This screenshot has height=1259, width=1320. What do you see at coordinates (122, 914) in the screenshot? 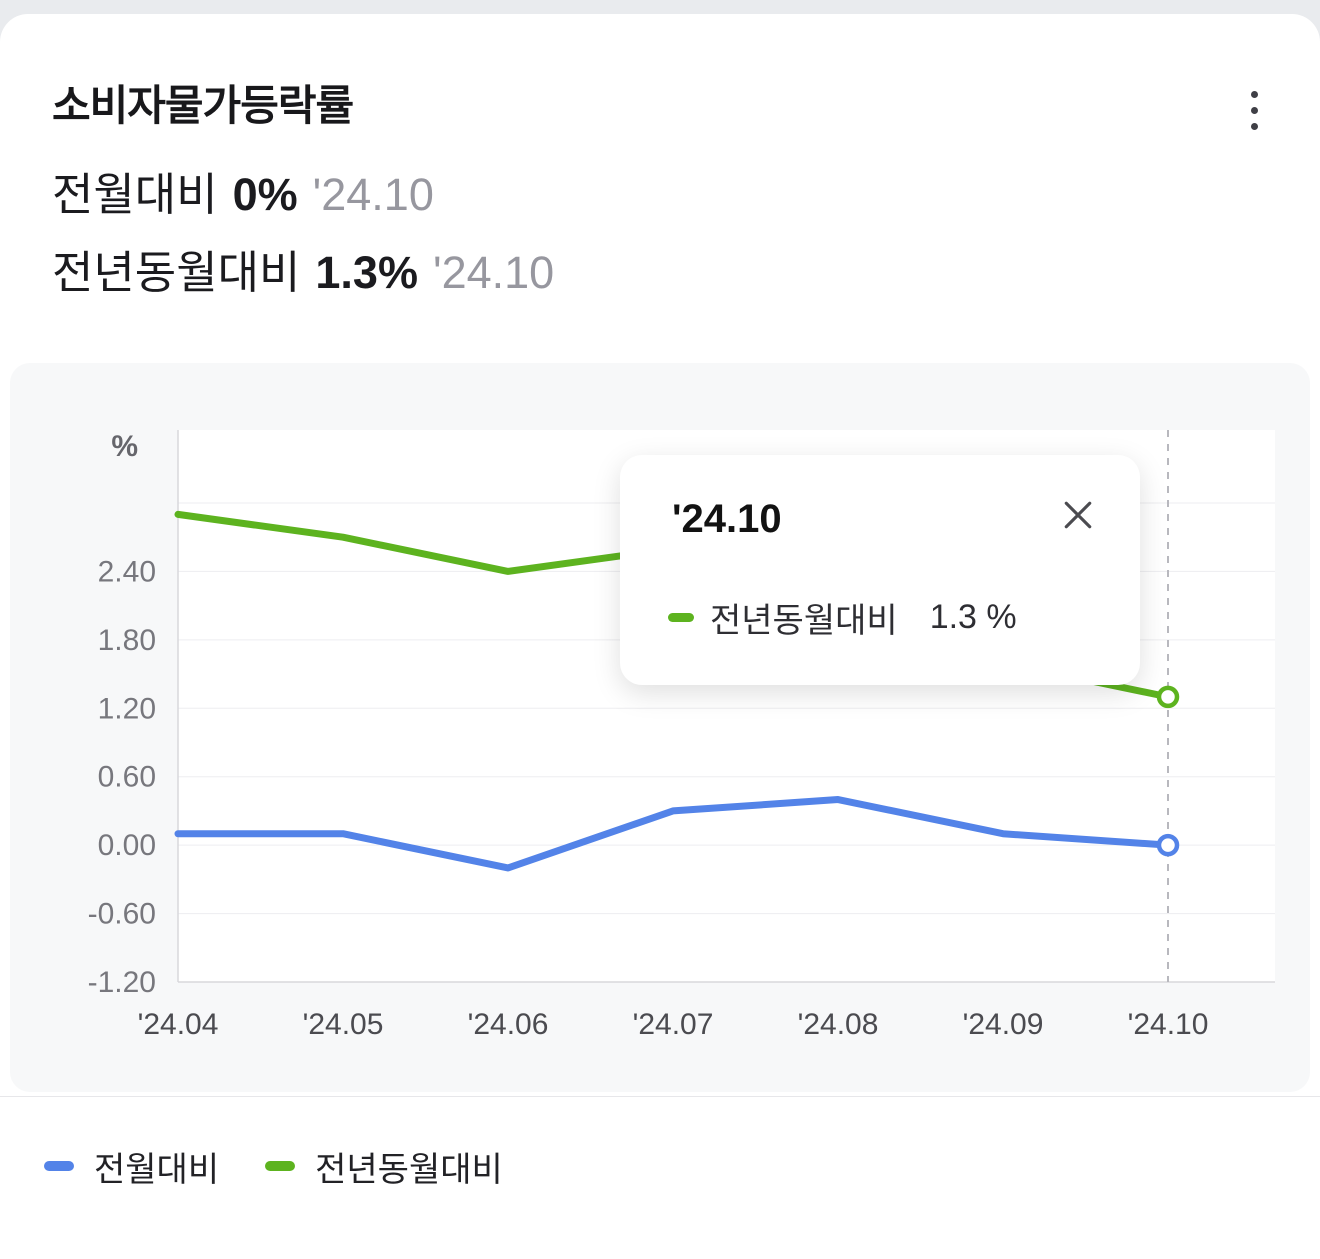
I see `y-tick-label: -0.60` at bounding box center [122, 914].